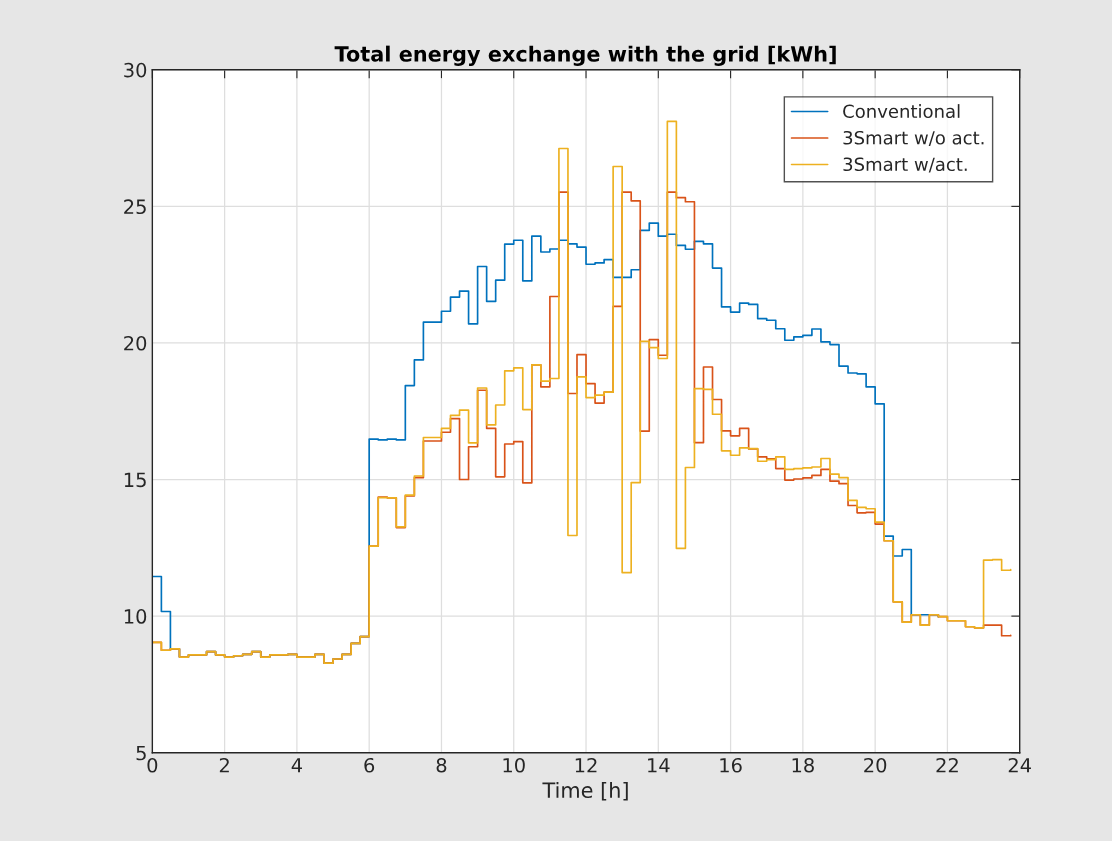 This screenshot has width=1112, height=841. I want to click on y-tick-label: 15, so click(135, 480).